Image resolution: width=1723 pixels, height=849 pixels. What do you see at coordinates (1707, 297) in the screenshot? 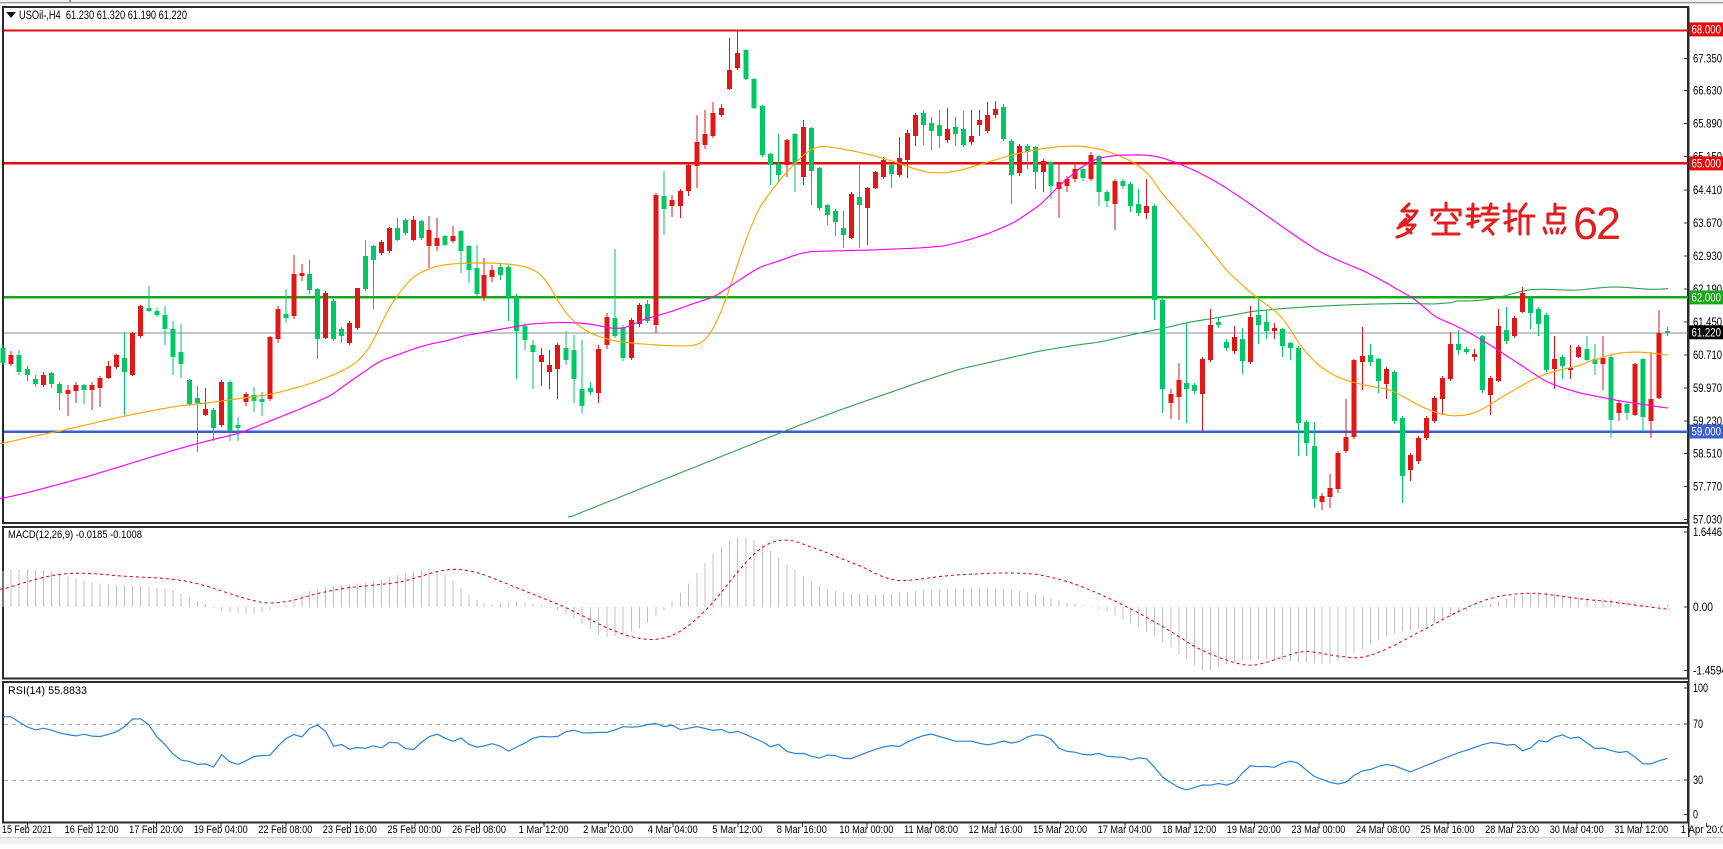
I see `svg-text: 62.000` at bounding box center [1707, 297].